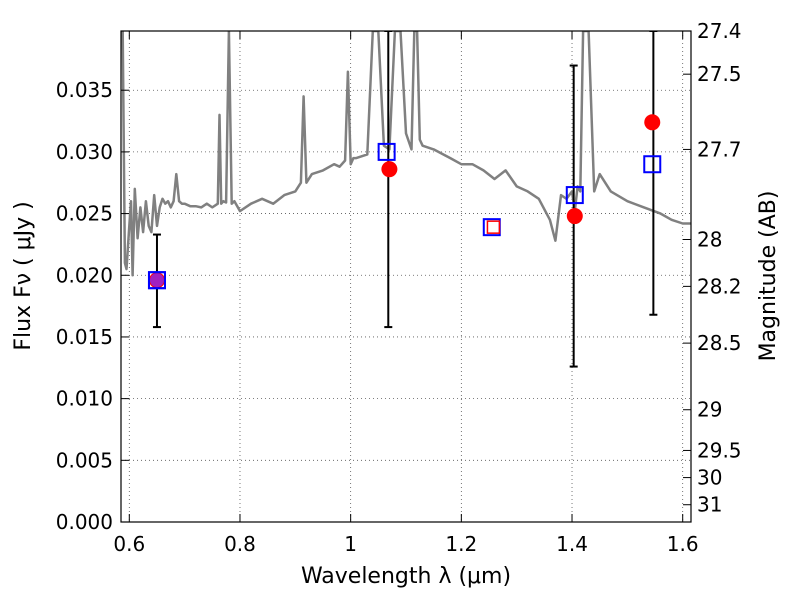  Describe the element at coordinates (709, 410) in the screenshot. I see `mag-tick-label: 29` at that location.